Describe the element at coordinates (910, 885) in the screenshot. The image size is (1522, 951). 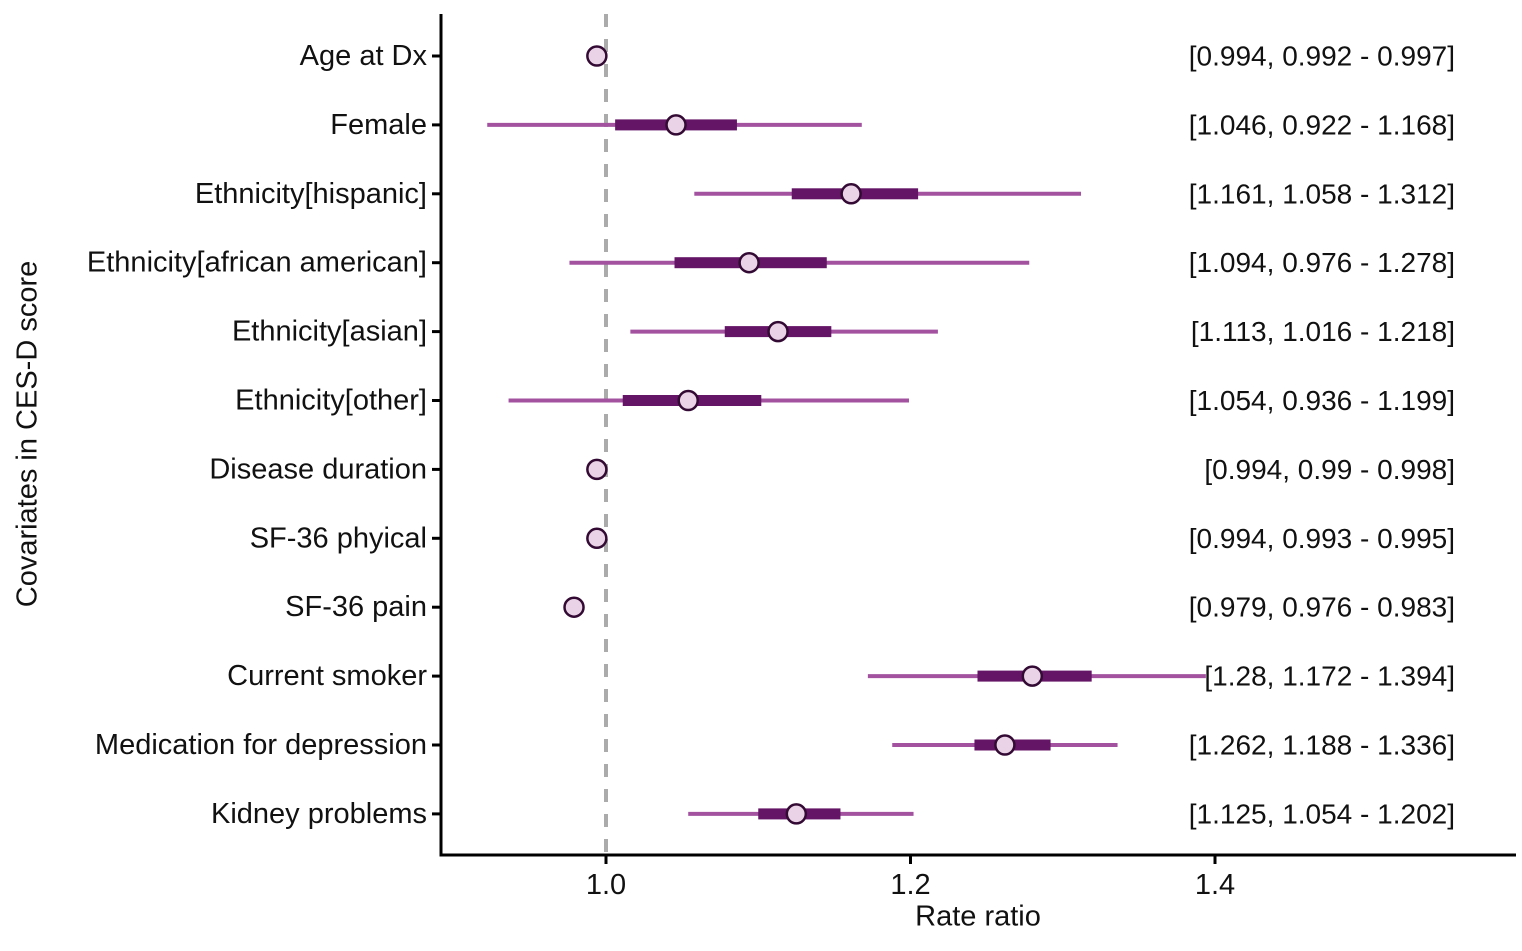
I see `x-tick-label: 1.2` at that location.